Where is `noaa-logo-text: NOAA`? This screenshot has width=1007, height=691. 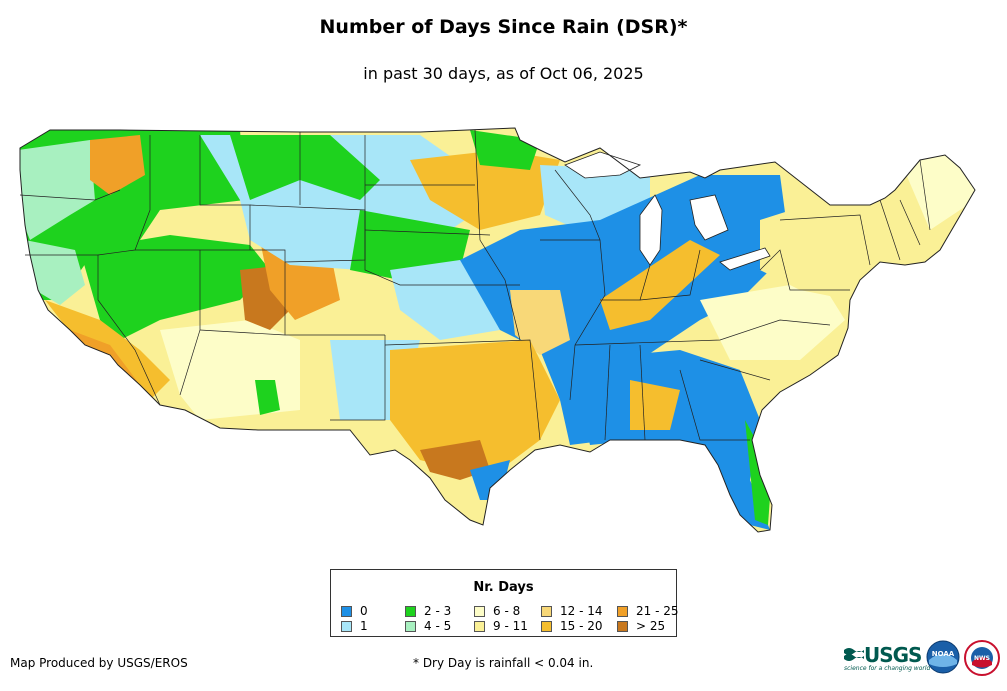 noaa-logo-text: NOAA is located at coordinates (943, 654).